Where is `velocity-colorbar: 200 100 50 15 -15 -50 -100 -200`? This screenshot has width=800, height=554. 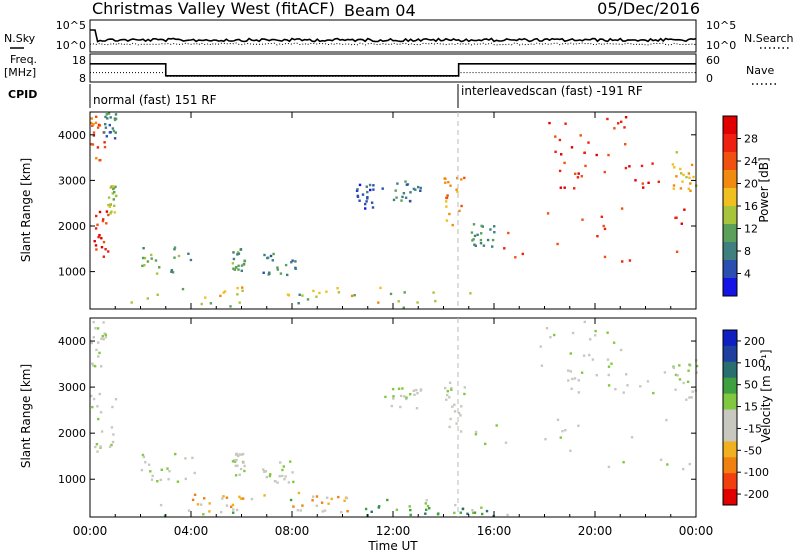 velocity-colorbar: 200 100 50 15 -15 -50 -100 -200 is located at coordinates (745, 417).